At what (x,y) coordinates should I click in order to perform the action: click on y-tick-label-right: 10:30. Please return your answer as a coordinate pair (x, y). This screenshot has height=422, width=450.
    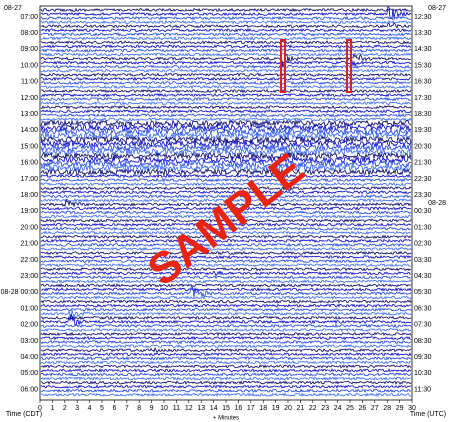
    Looking at the image, I should click on (423, 373).